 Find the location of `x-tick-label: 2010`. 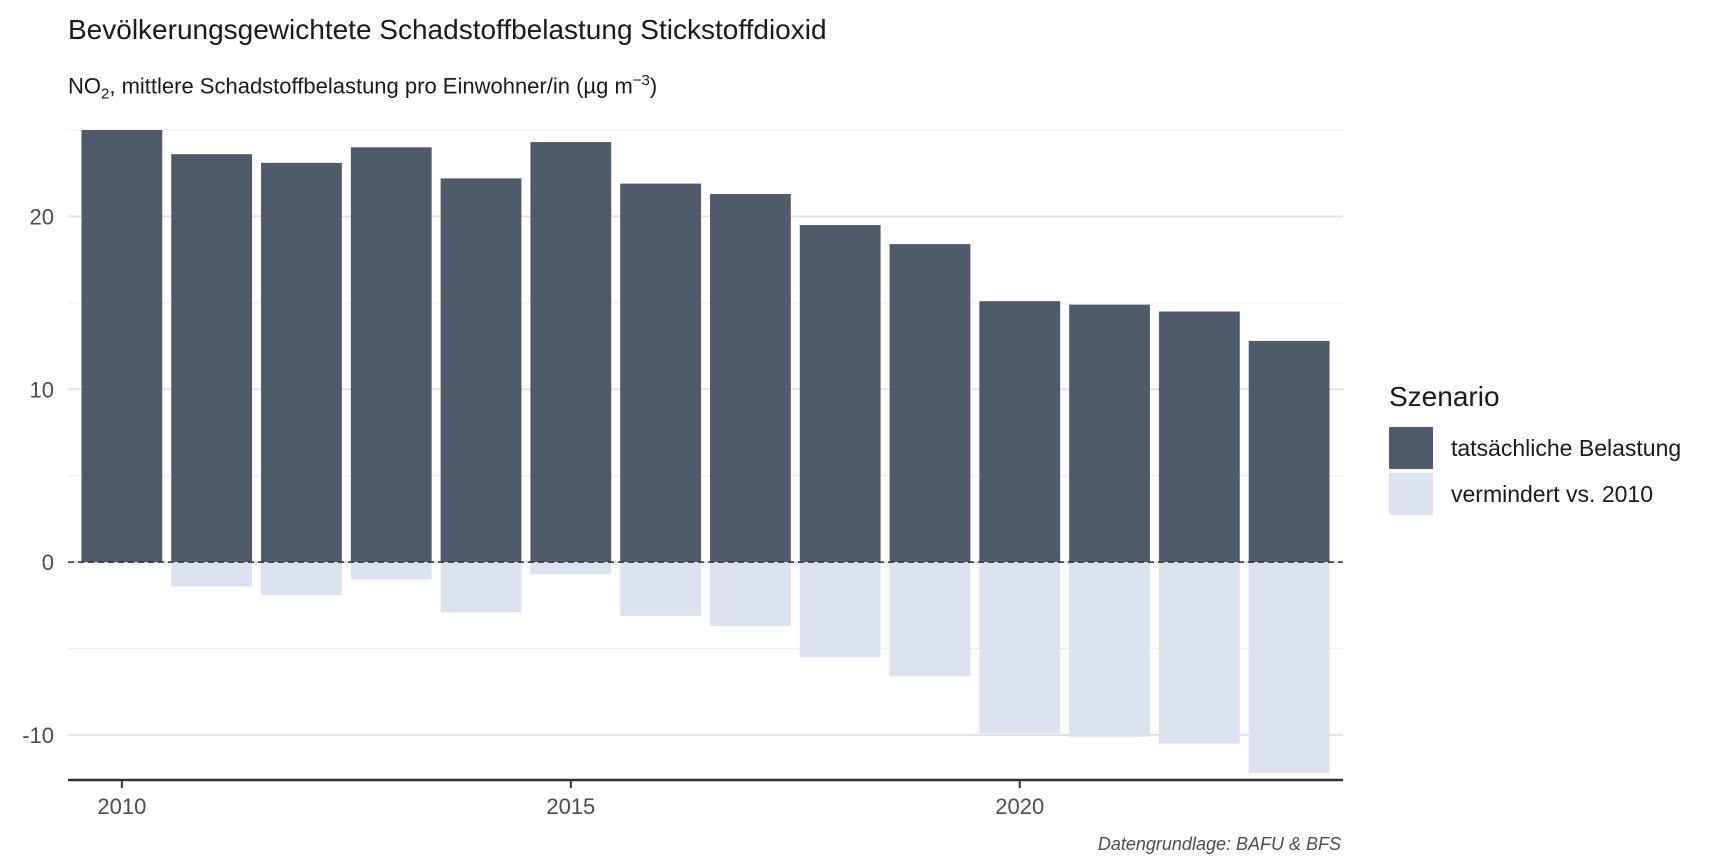

x-tick-label: 2010 is located at coordinates (121, 806).